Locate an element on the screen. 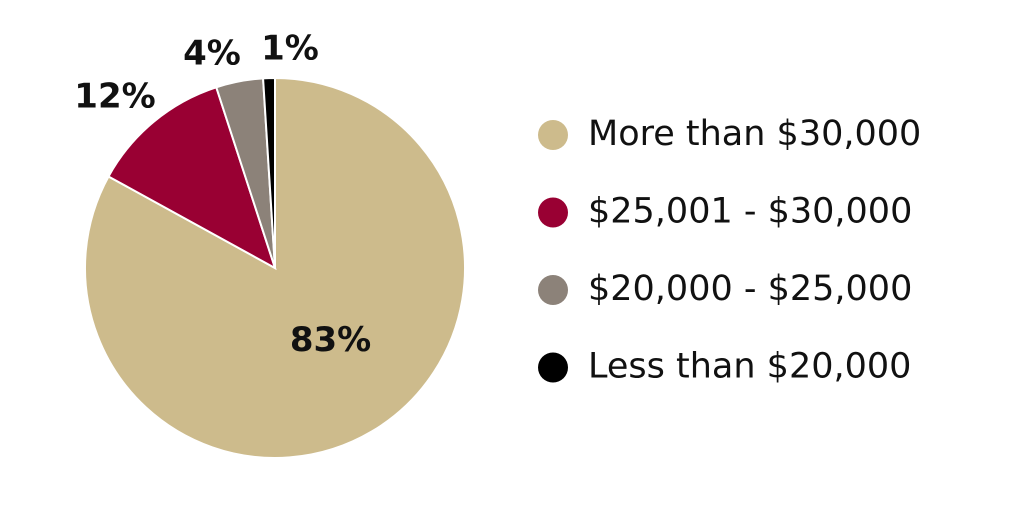  legend-label: $25,001 - $30,000 is located at coordinates (750, 212).